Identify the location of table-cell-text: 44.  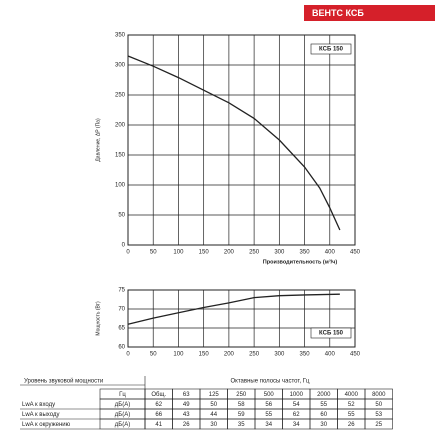
(213, 415).